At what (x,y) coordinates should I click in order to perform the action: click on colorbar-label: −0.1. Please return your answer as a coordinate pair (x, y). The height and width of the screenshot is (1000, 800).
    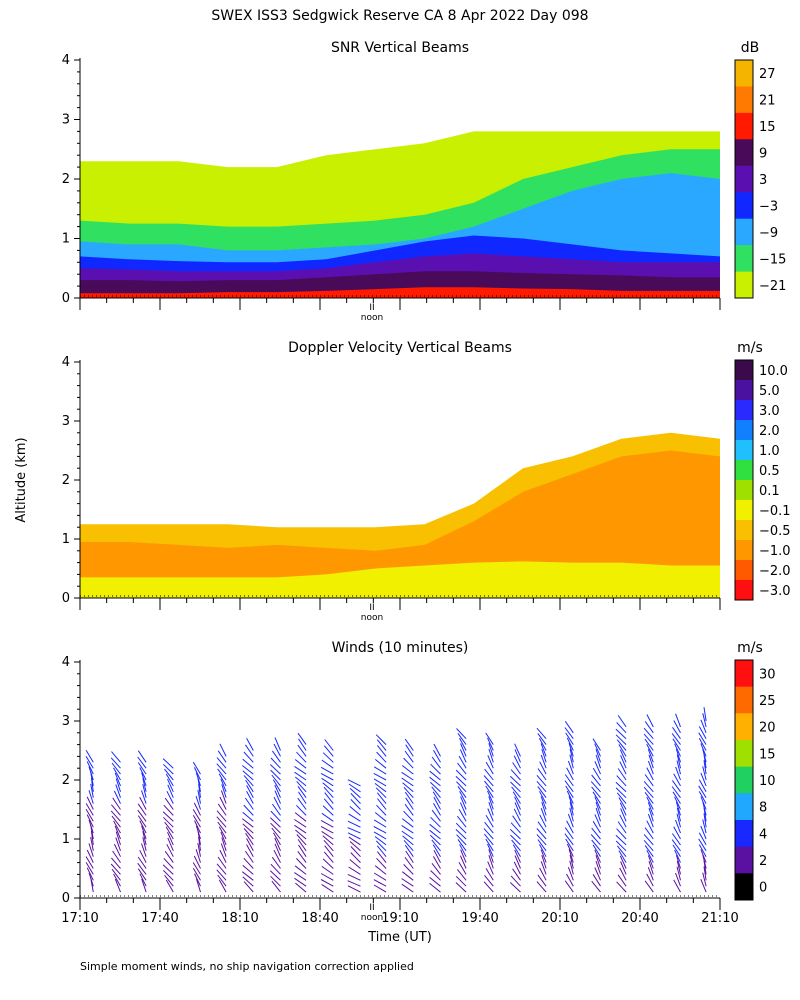
    Looking at the image, I should click on (775, 511).